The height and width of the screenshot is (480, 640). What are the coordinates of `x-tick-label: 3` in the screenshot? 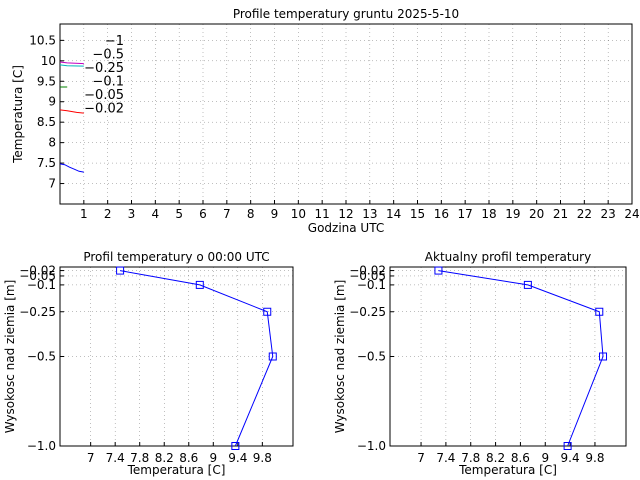 It's located at (132, 214).